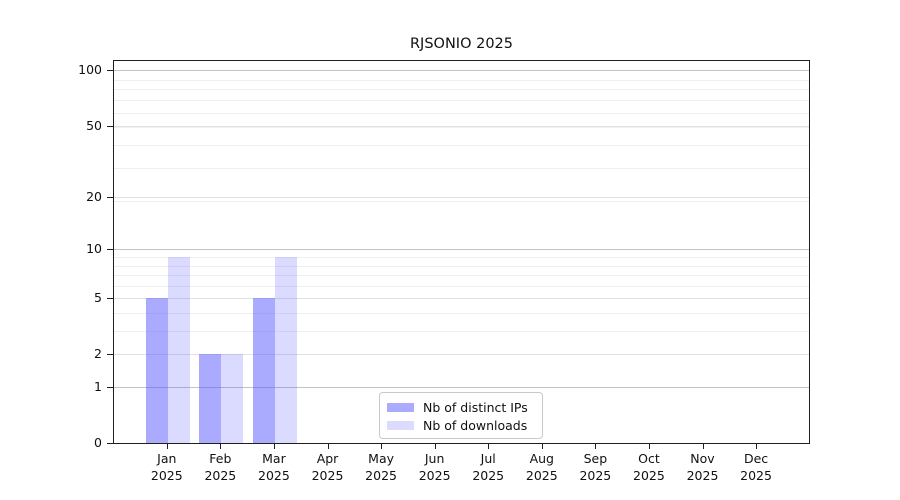 Image resolution: width=900 pixels, height=500 pixels. What do you see at coordinates (400, 407) in the screenshot?
I see `legend-swatch-distinct-ips` at bounding box center [400, 407].